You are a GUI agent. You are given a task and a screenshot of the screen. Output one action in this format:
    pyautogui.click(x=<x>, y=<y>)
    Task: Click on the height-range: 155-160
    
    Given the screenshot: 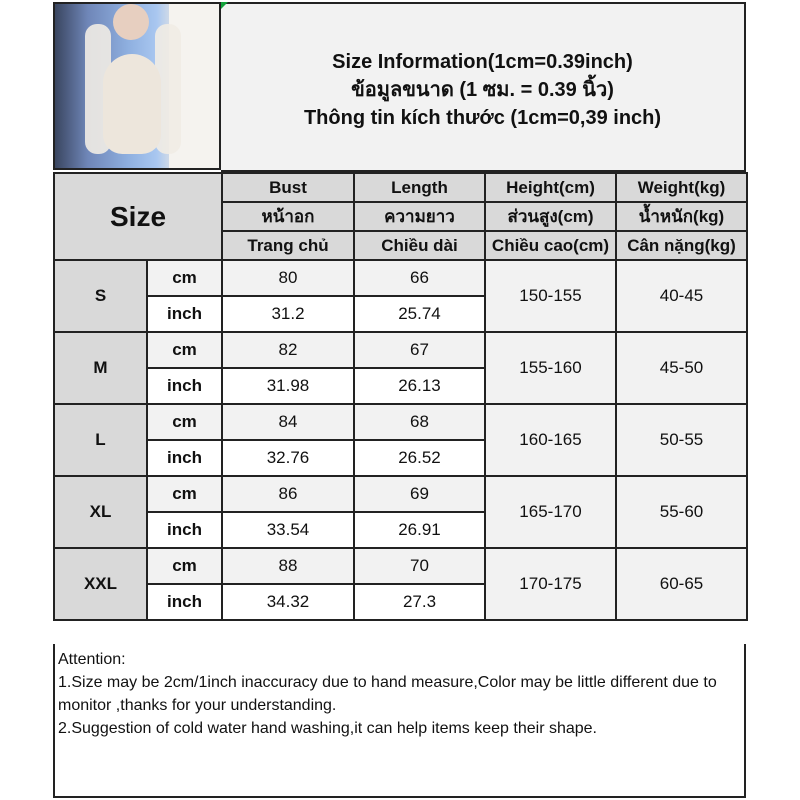 What is the action you would take?
    pyautogui.click(x=550, y=368)
    